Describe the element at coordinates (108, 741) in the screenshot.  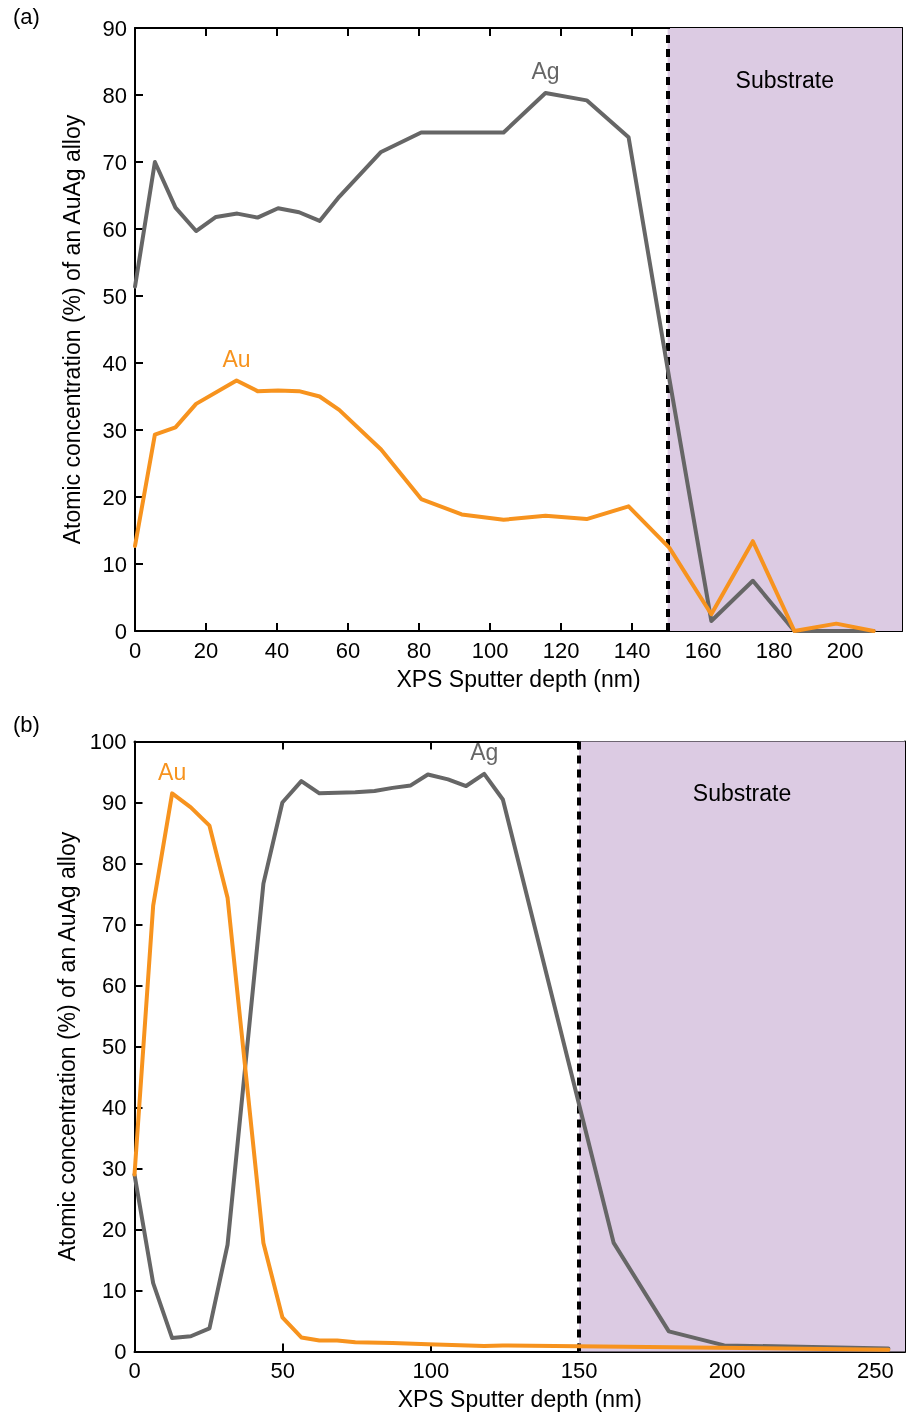
I see `y-tick-label: 100` at that location.